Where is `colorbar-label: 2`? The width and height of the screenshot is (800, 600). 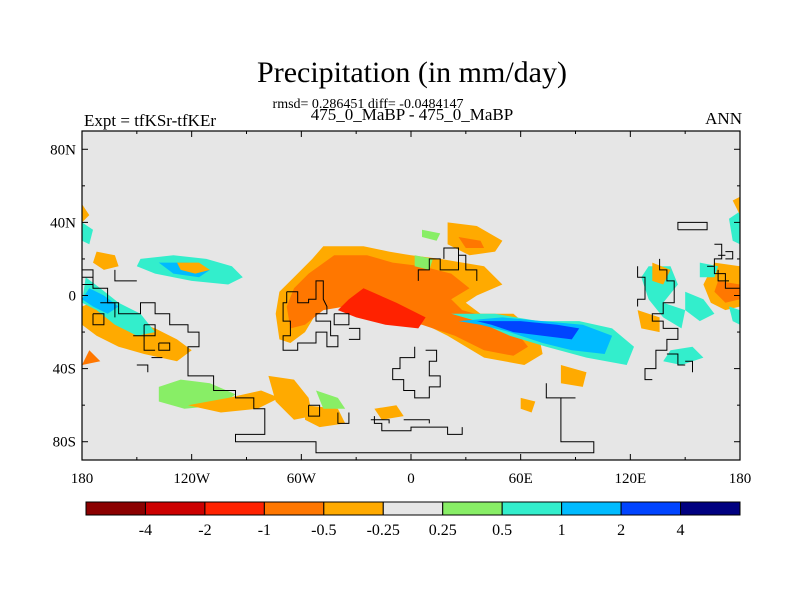 colorbar-label: 2 is located at coordinates (621, 530).